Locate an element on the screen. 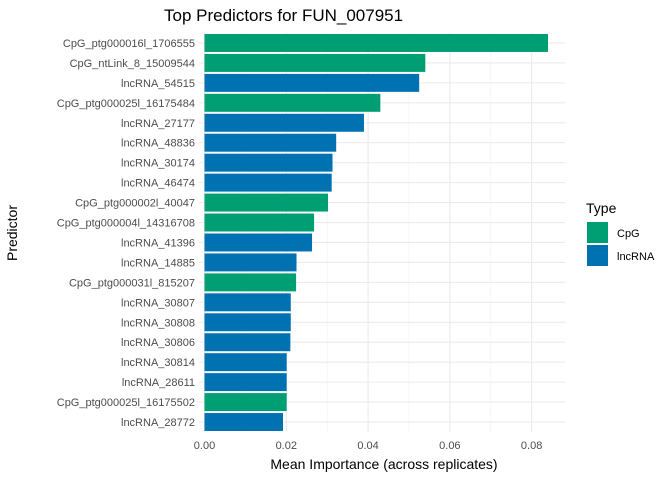 This screenshot has height=485, width=672. x-tick-label: 0.04 is located at coordinates (367, 446).